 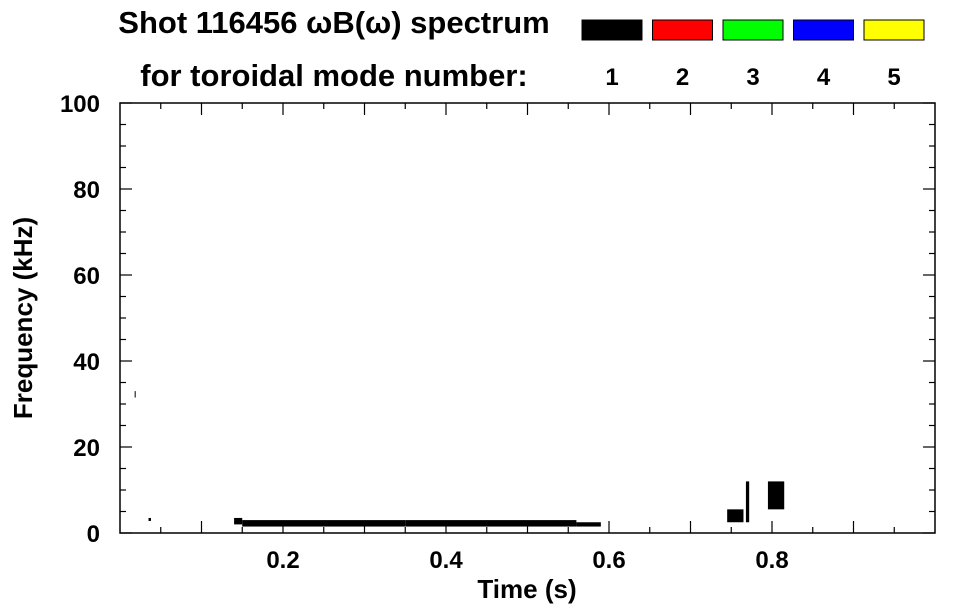 What do you see at coordinates (334, 75) in the screenshot?
I see `chart-subtitle: for toroidal mode number:` at bounding box center [334, 75].